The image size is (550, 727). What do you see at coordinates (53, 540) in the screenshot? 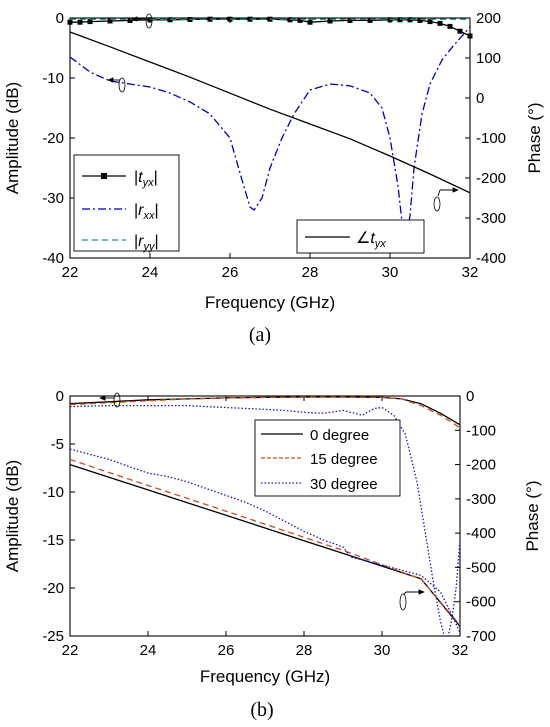
I see `y-tick-label: -15` at bounding box center [53, 540].